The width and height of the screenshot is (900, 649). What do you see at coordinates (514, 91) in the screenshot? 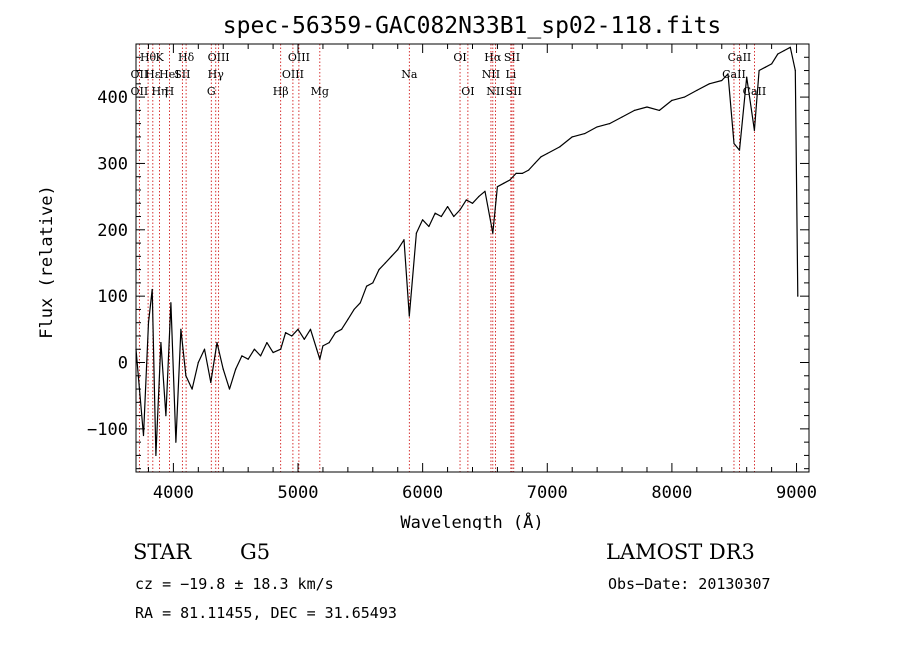
I see `line-label-lines_low-8: SII` at bounding box center [514, 91].